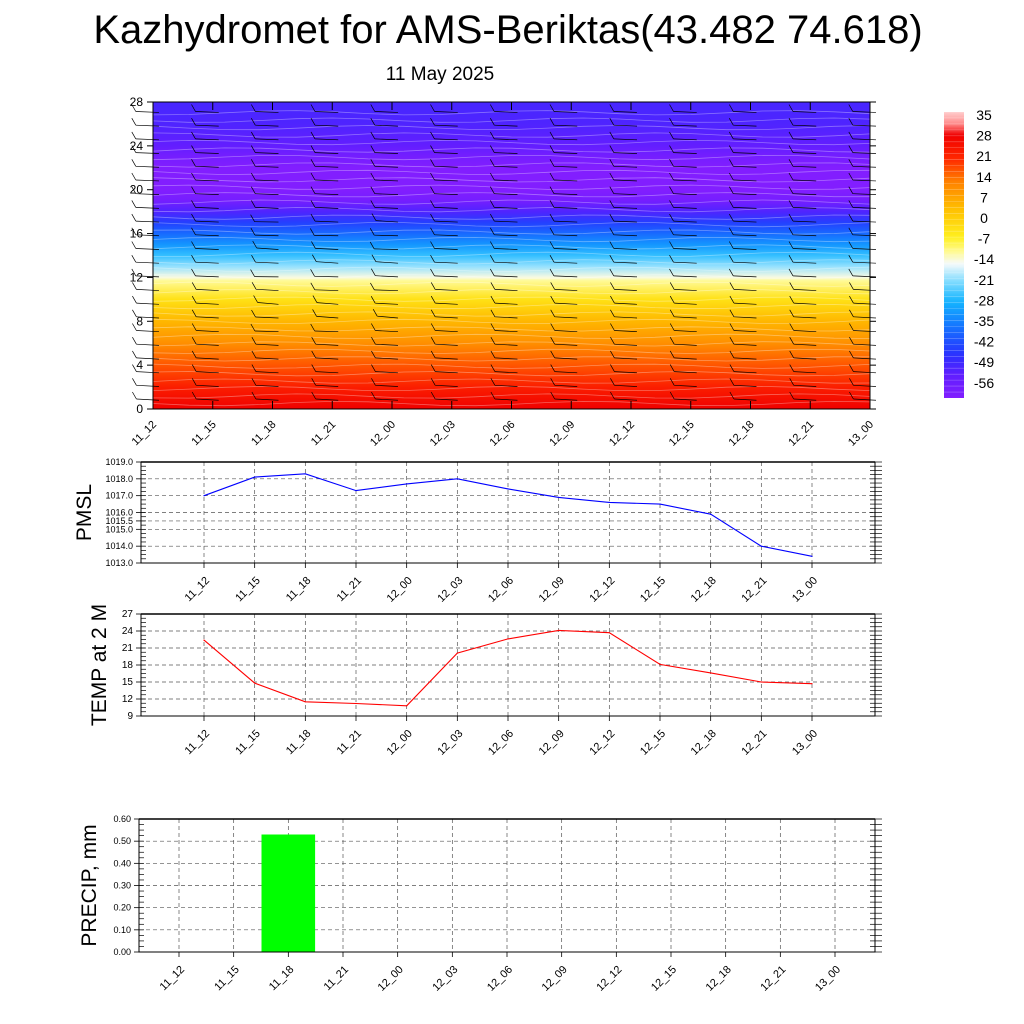 This screenshot has height=1024, width=1024. Describe the element at coordinates (145, 434) in the screenshot. I see `x-tick-label: 11_12` at that location.